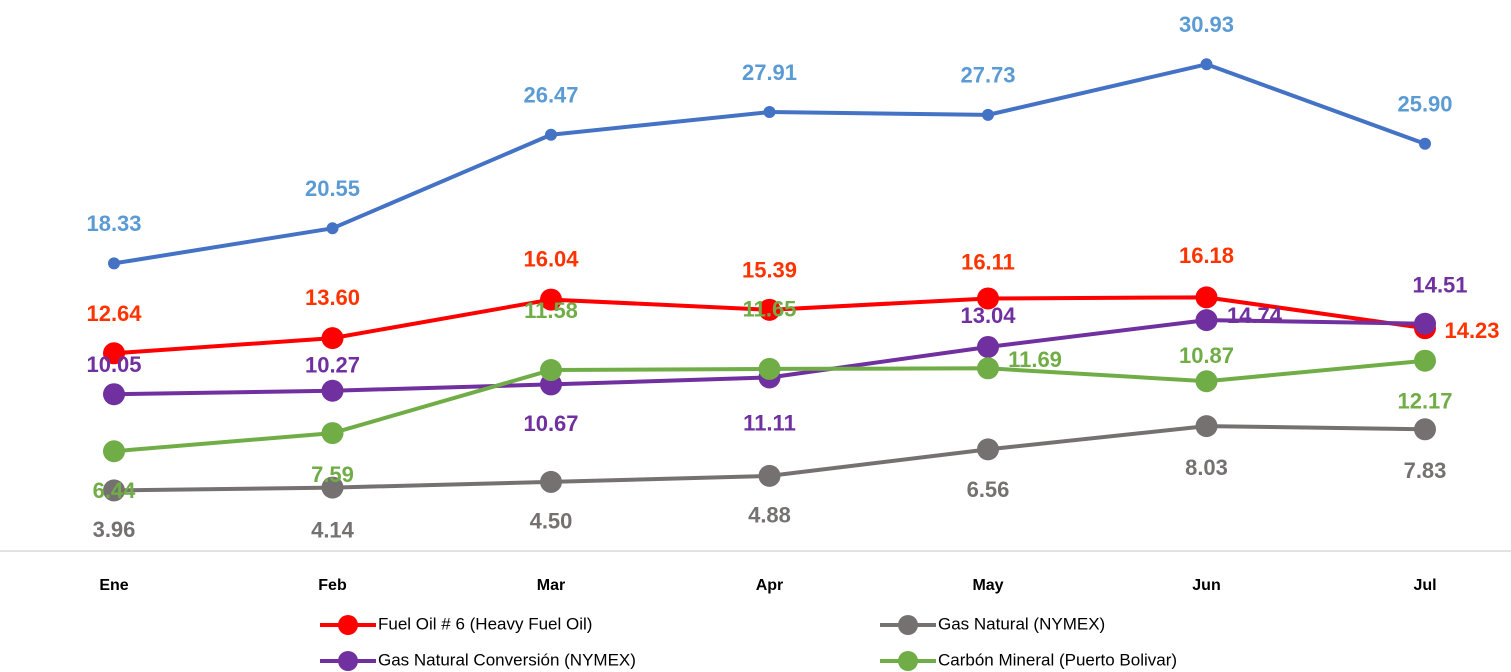 This screenshot has width=1511, height=672. What do you see at coordinates (332, 585) in the screenshot?
I see `x-tick-label: Feb` at bounding box center [332, 585].